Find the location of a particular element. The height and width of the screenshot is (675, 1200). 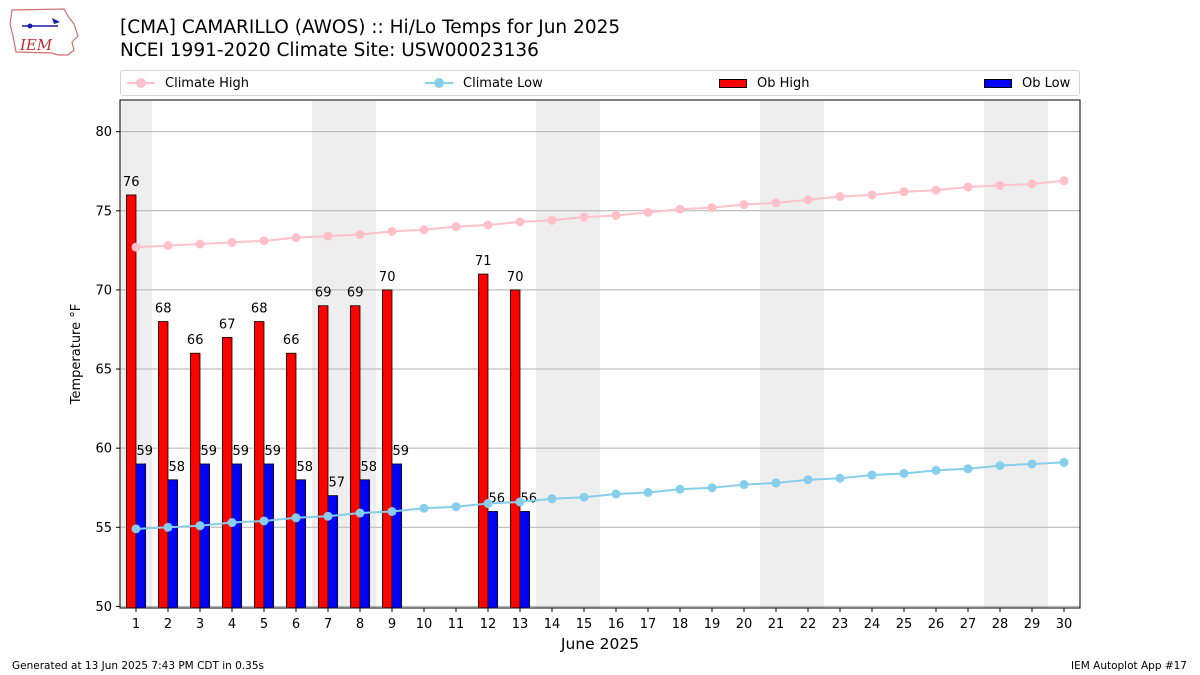

climate-high-line is located at coordinates (600, 214).